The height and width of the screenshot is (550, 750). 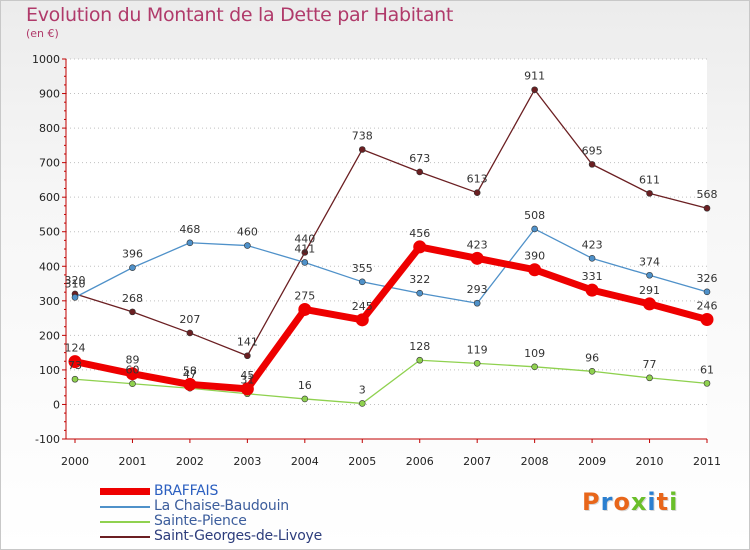 I want to click on legend-item: Sainte-Pience, so click(x=211, y=521).